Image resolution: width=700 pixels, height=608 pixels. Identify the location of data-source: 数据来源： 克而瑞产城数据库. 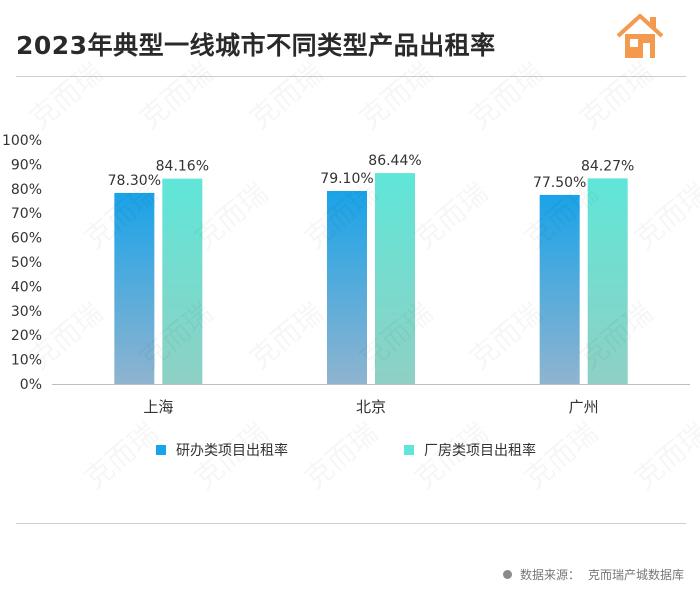
(593, 574).